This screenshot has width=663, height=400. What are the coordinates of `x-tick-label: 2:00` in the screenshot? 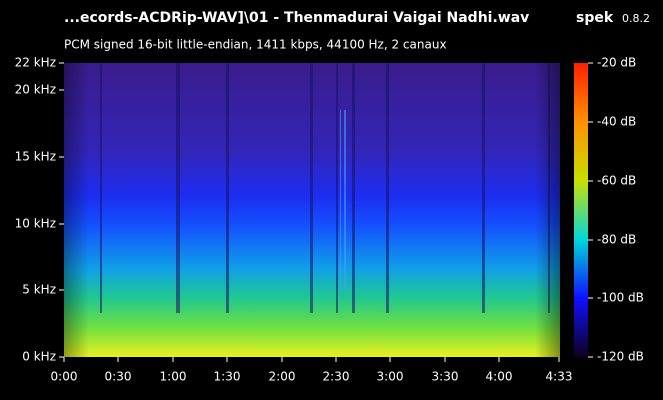 It's located at (282, 377).